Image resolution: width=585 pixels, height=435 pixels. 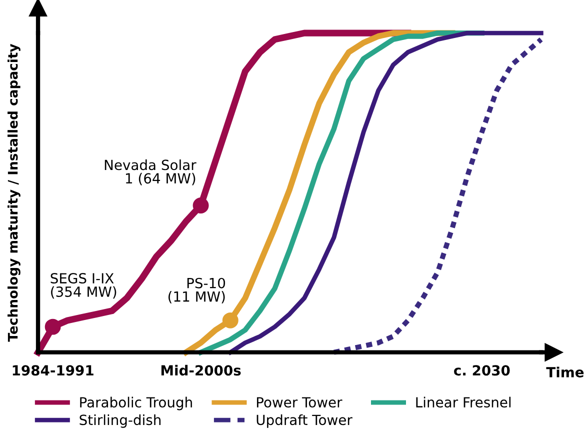 What do you see at coordinates (299, 402) in the screenshot?
I see `legend-label: Power Tower` at bounding box center [299, 402].